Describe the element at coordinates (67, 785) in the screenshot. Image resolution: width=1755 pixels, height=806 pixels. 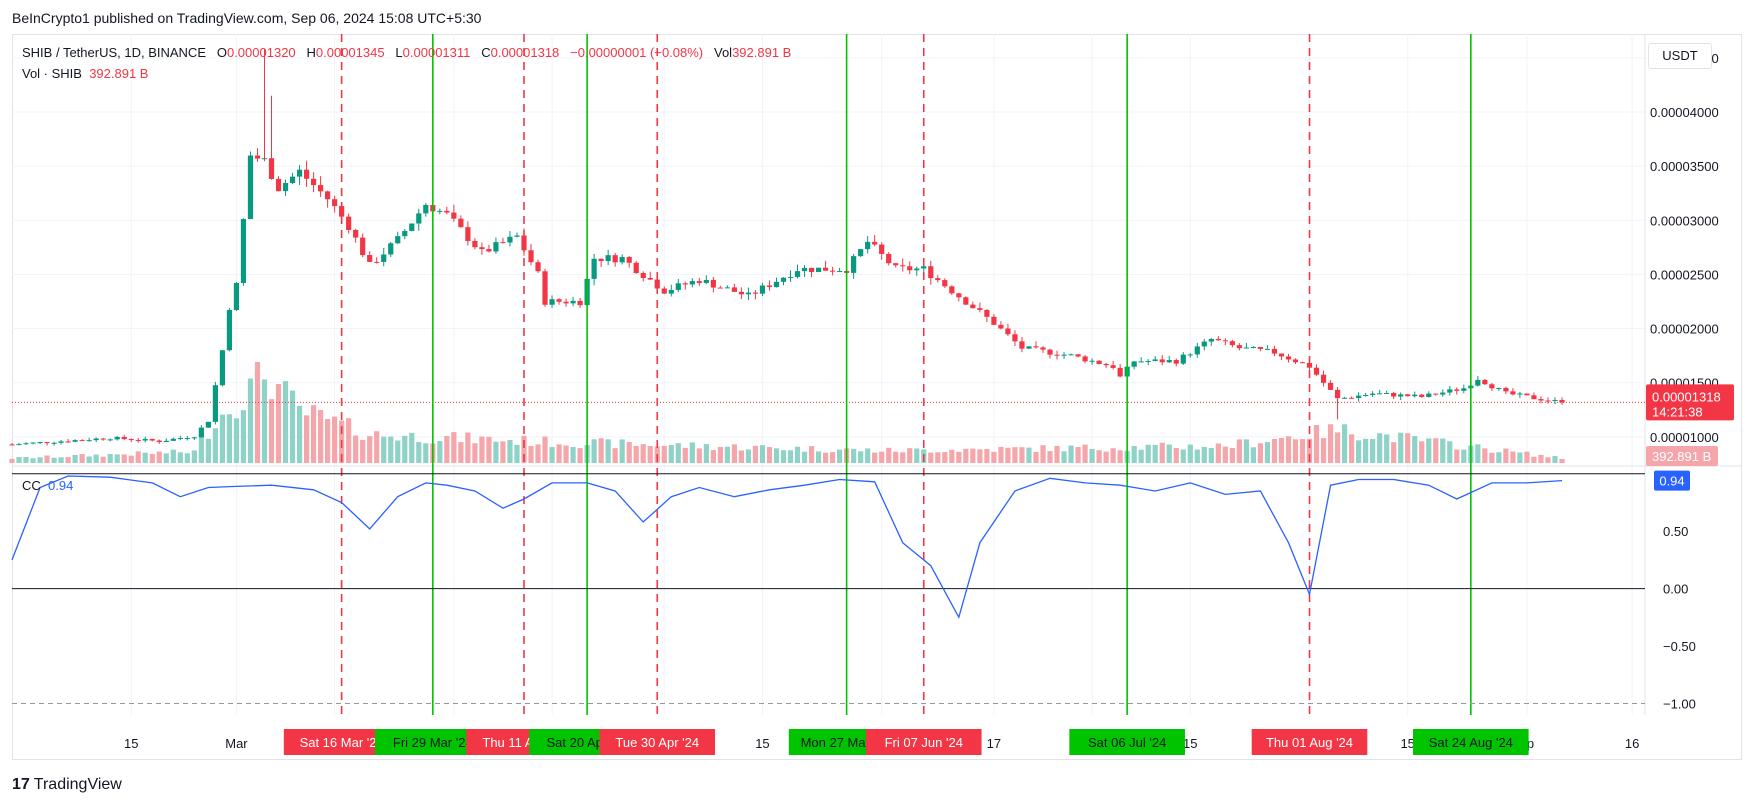
I see `tradingview-logo: 17 TradingView` at that location.